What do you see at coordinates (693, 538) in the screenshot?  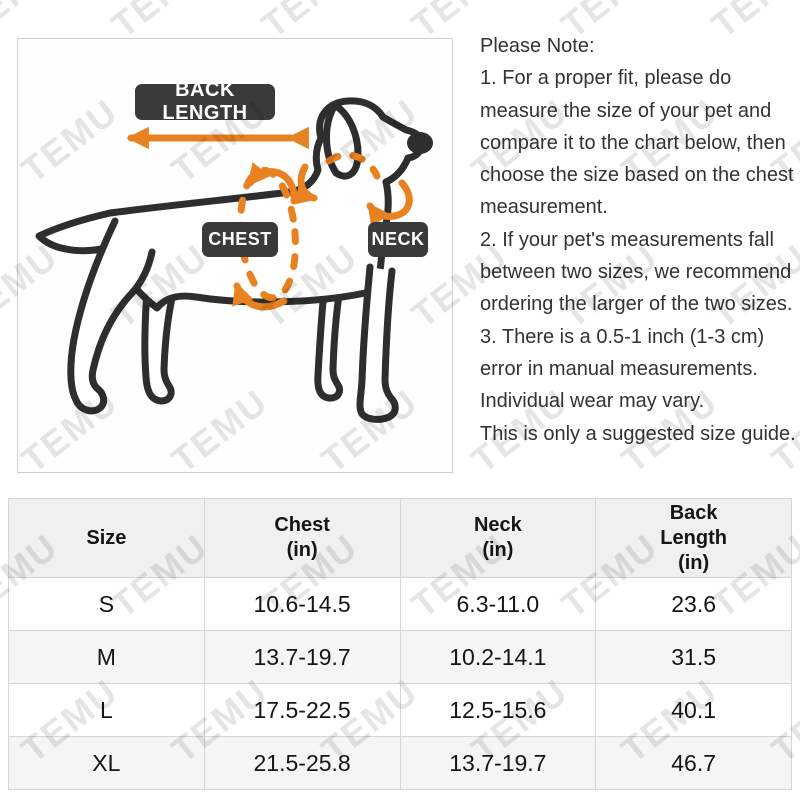 I see `header-cell-back-length: Back Length (in)` at bounding box center [693, 538].